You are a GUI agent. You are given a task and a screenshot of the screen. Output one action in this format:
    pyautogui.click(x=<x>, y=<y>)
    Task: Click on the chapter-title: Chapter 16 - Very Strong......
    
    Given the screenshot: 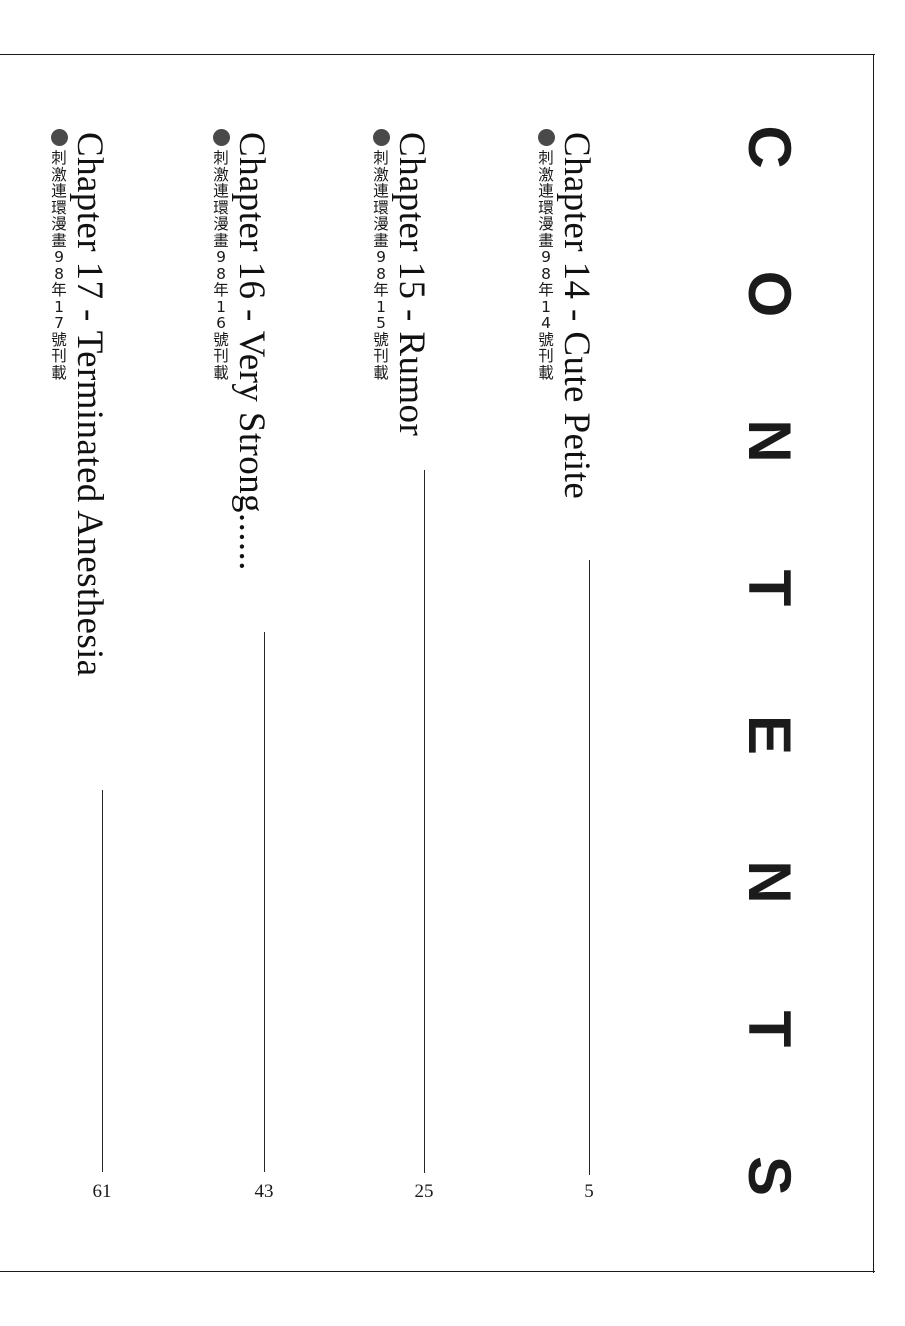 What is the action you would take?
    pyautogui.click(x=251, y=351)
    